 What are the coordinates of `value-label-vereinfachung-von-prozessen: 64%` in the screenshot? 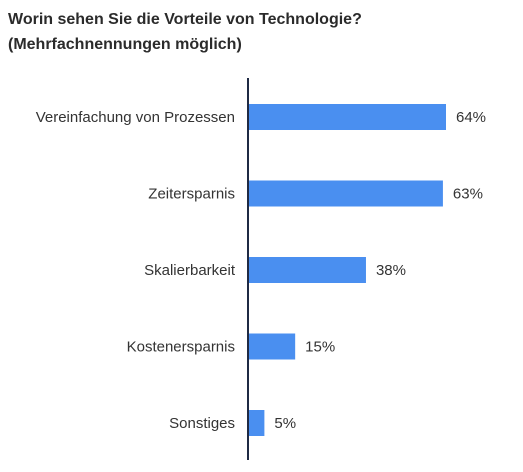 It's located at (471, 117).